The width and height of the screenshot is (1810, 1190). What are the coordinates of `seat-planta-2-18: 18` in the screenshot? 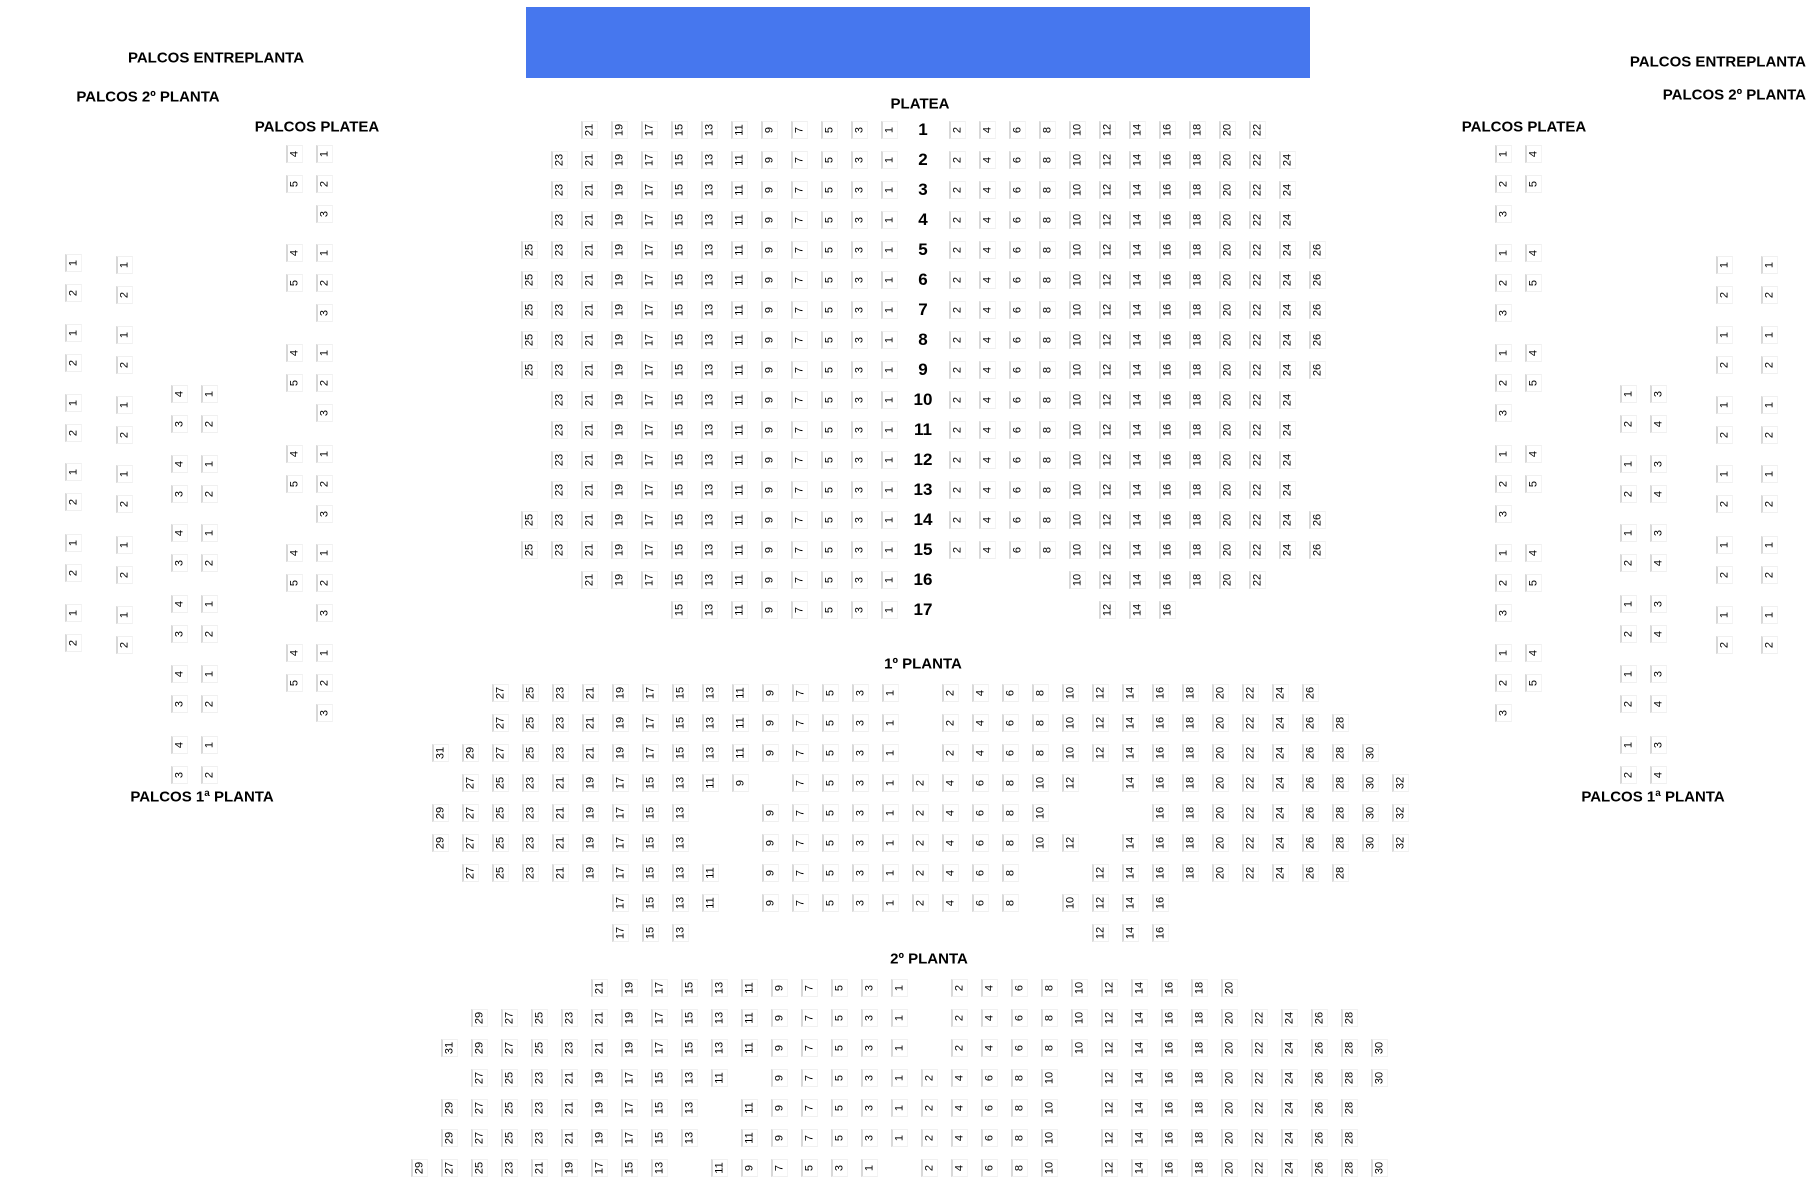 It's located at (1199, 1018).